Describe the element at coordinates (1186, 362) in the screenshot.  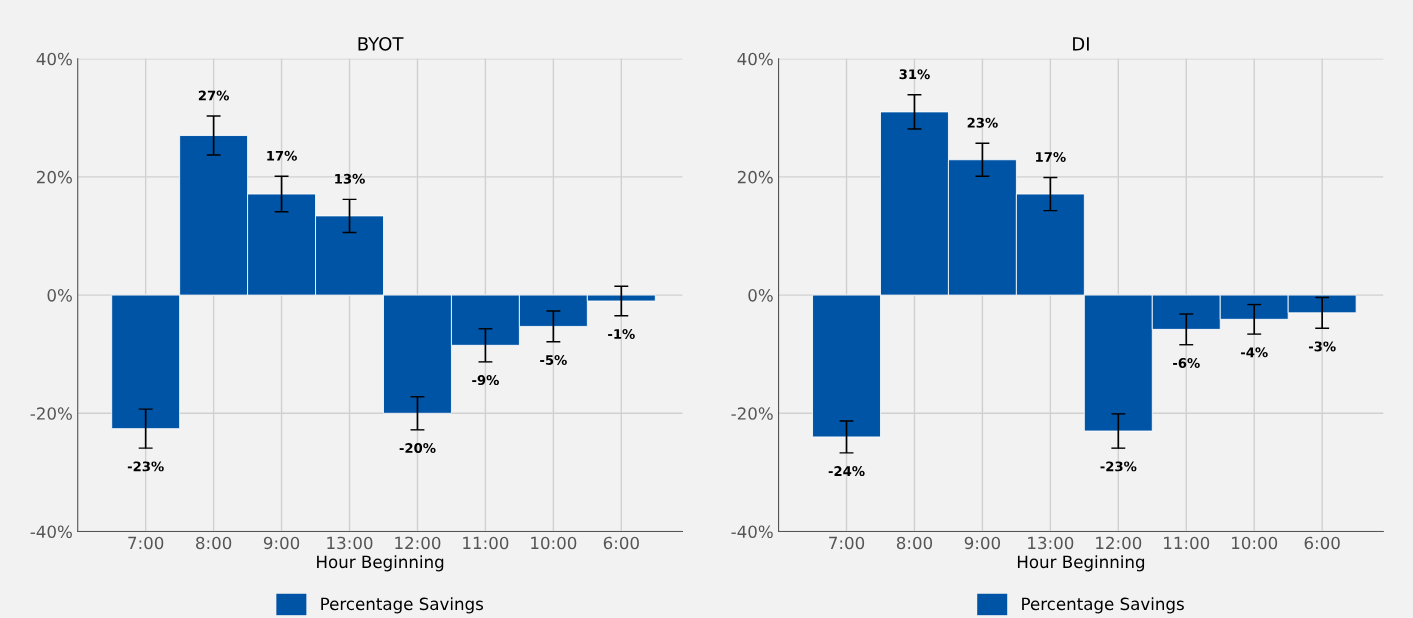
I see `data-label: -6%` at that location.